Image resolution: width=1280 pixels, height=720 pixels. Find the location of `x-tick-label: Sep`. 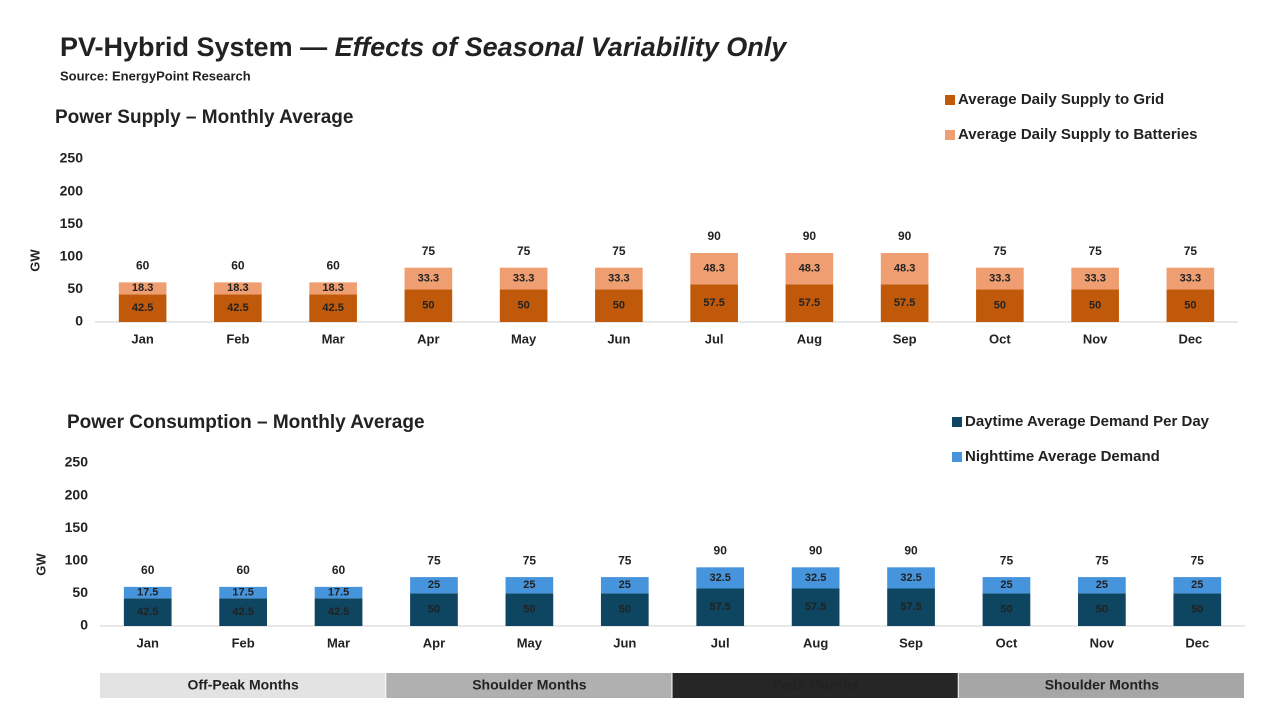

x-tick-label: Sep is located at coordinates (905, 338).